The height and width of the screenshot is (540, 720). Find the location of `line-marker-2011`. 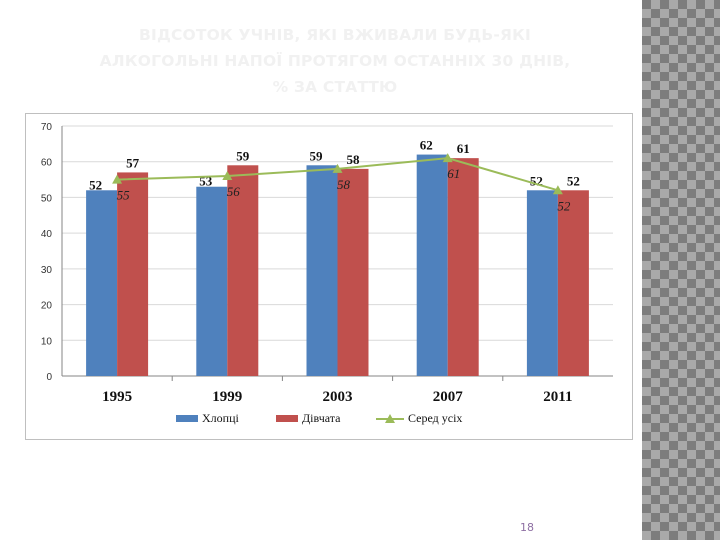

line-marker-2011 is located at coordinates (557, 190).